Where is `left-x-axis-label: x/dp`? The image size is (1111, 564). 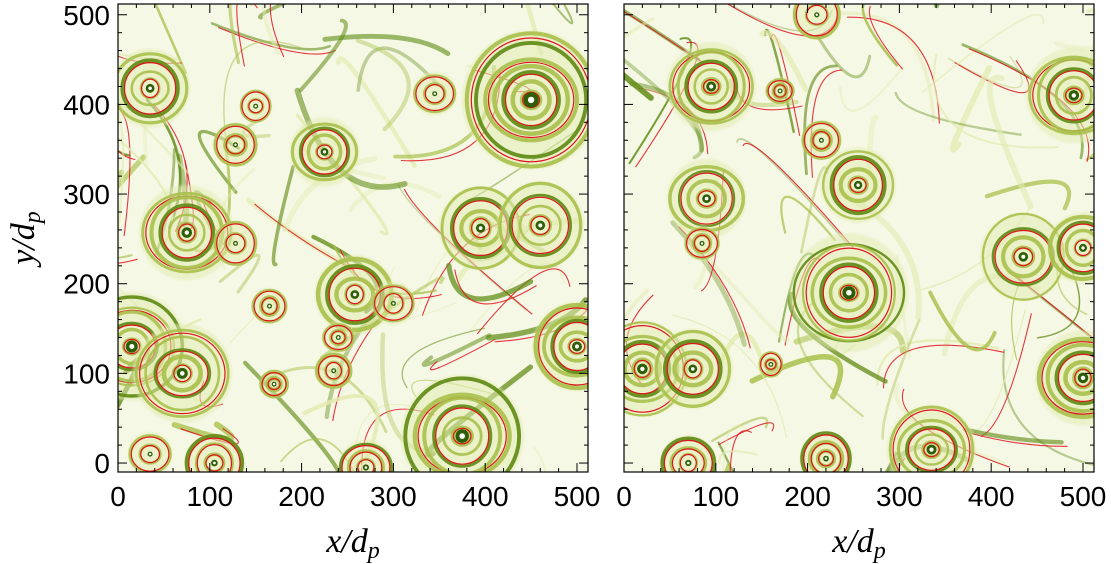
left-x-axis-label: x/dp is located at coordinates (352, 543).